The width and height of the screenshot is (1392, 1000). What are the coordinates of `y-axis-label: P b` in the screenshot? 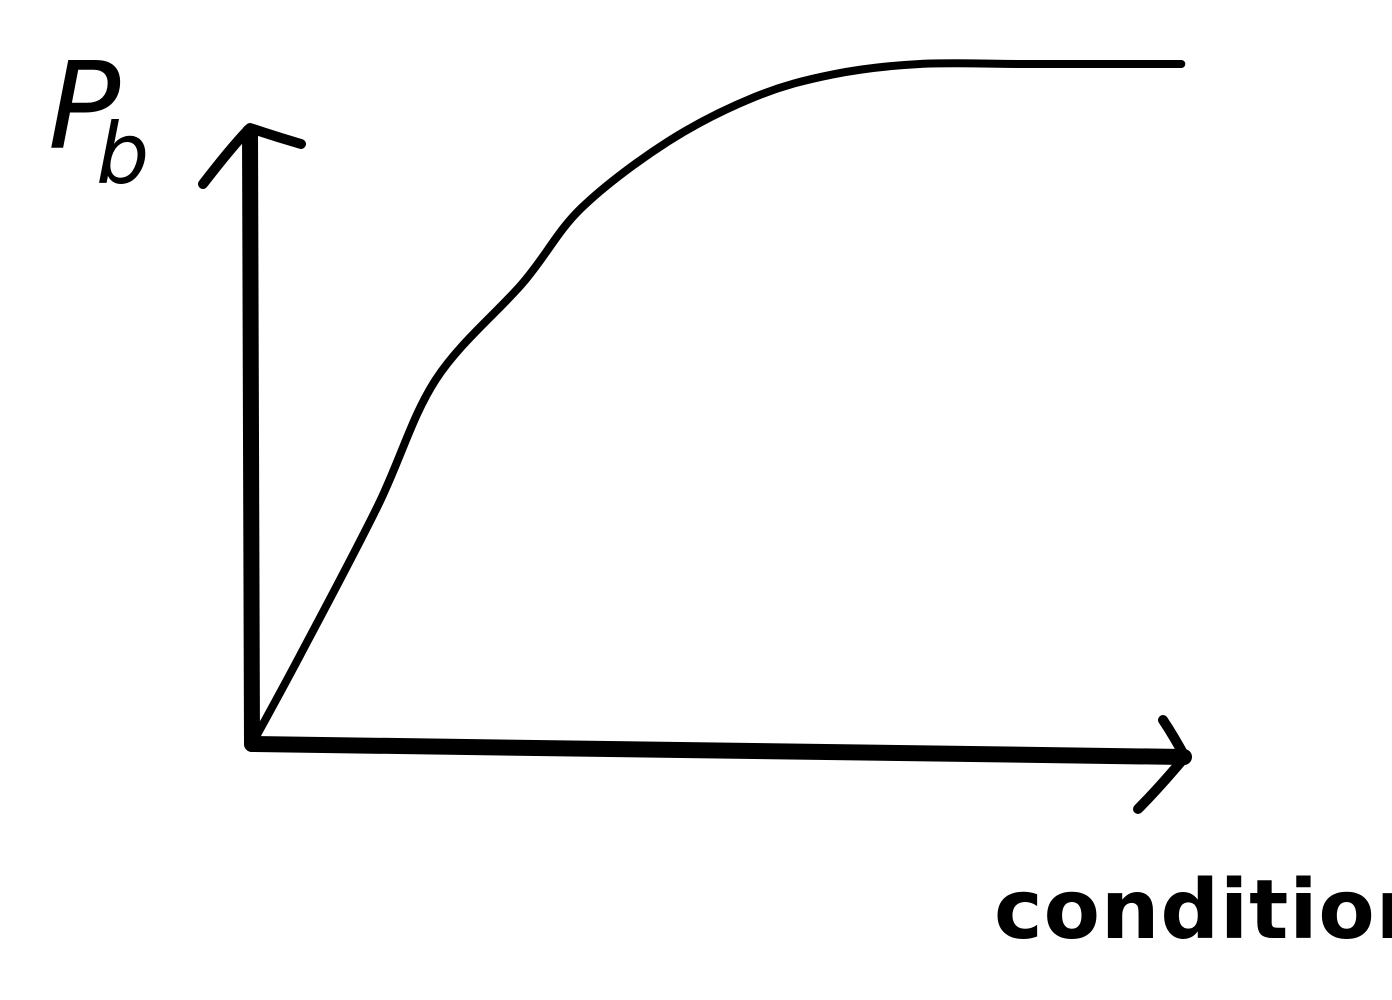 It's located at (98, 120).